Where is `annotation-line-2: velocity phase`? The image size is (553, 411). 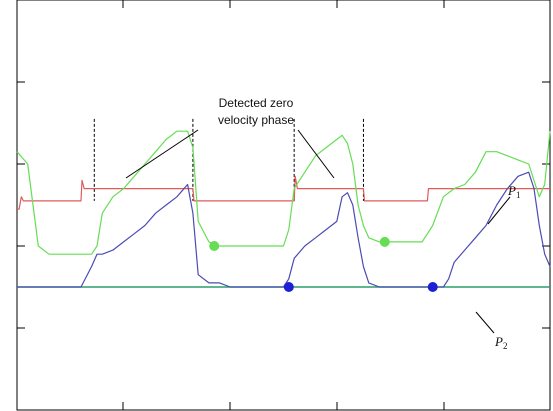 annotation-line-2: velocity phase is located at coordinates (256, 120).